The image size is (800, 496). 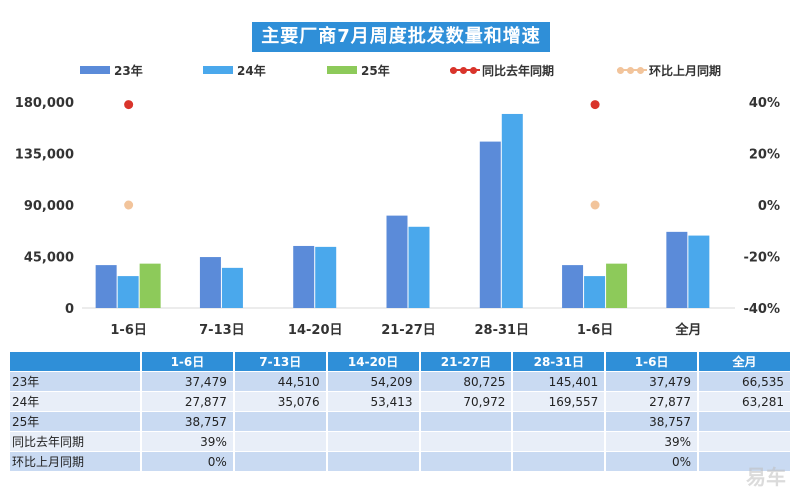 What do you see at coordinates (76, 442) in the screenshot?
I see `table-row-label: 同比去年同期` at bounding box center [76, 442].